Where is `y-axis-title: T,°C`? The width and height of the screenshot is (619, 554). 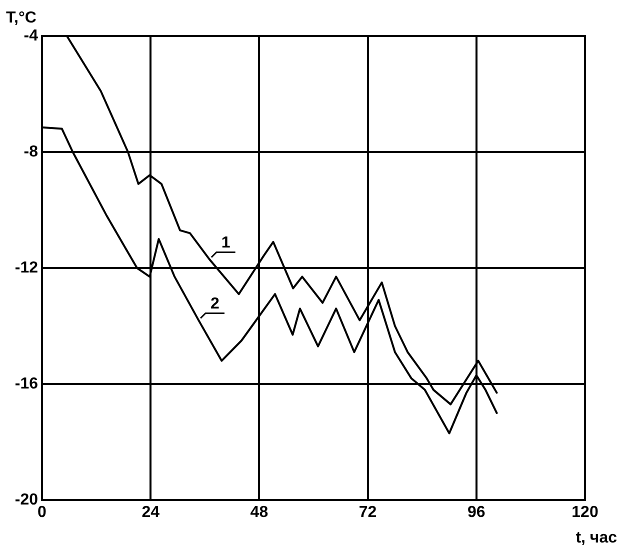
y-axis-title: T,°C is located at coordinates (21, 17).